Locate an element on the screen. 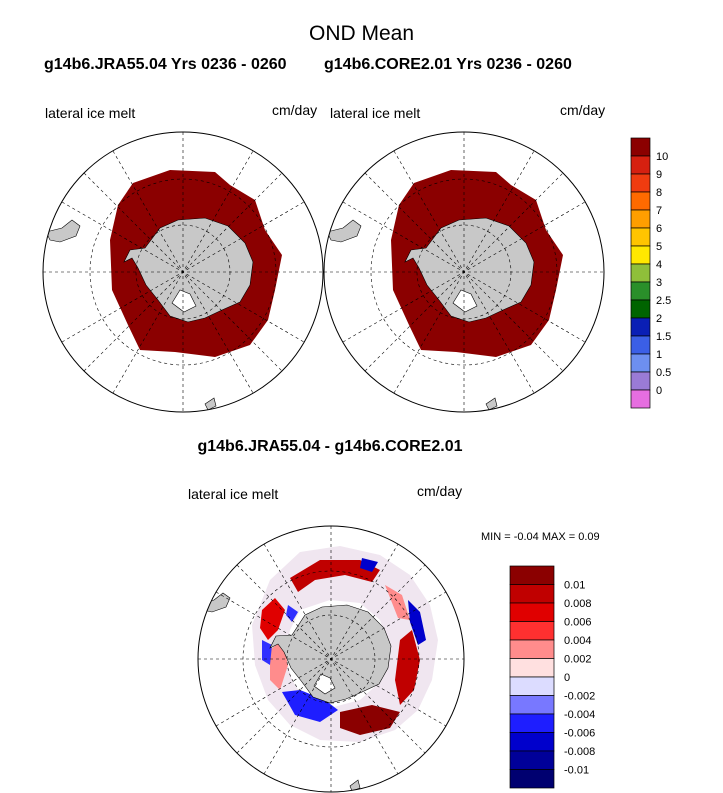 This screenshot has width=723, height=793. left-graticule is located at coordinates (183, 272).